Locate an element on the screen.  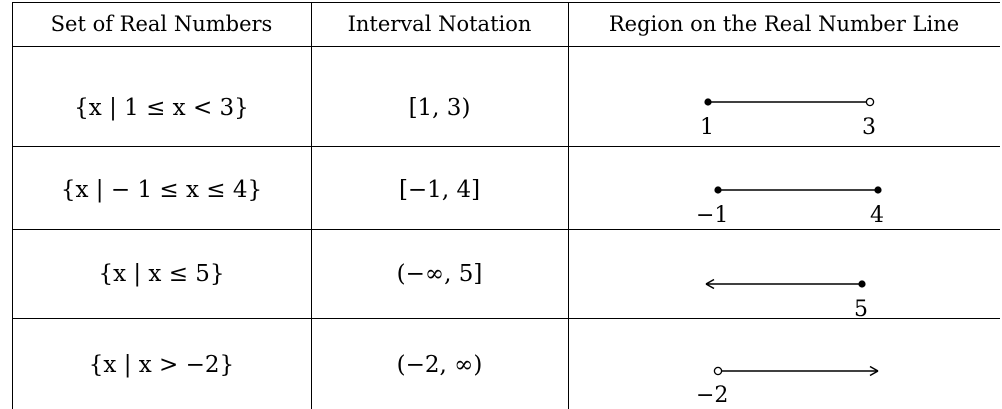
table-row-3-interval: (−∞, 5] is located at coordinates (439, 274).